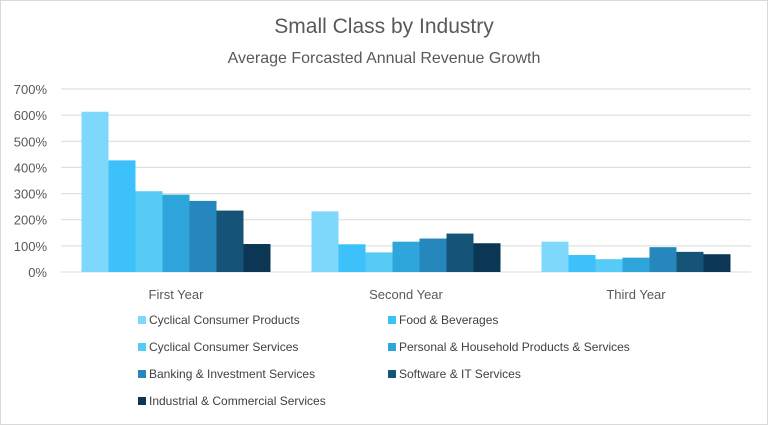 The height and width of the screenshot is (425, 768). What do you see at coordinates (384, 26) in the screenshot?
I see `chart-title: Small Class by Industry` at bounding box center [384, 26].